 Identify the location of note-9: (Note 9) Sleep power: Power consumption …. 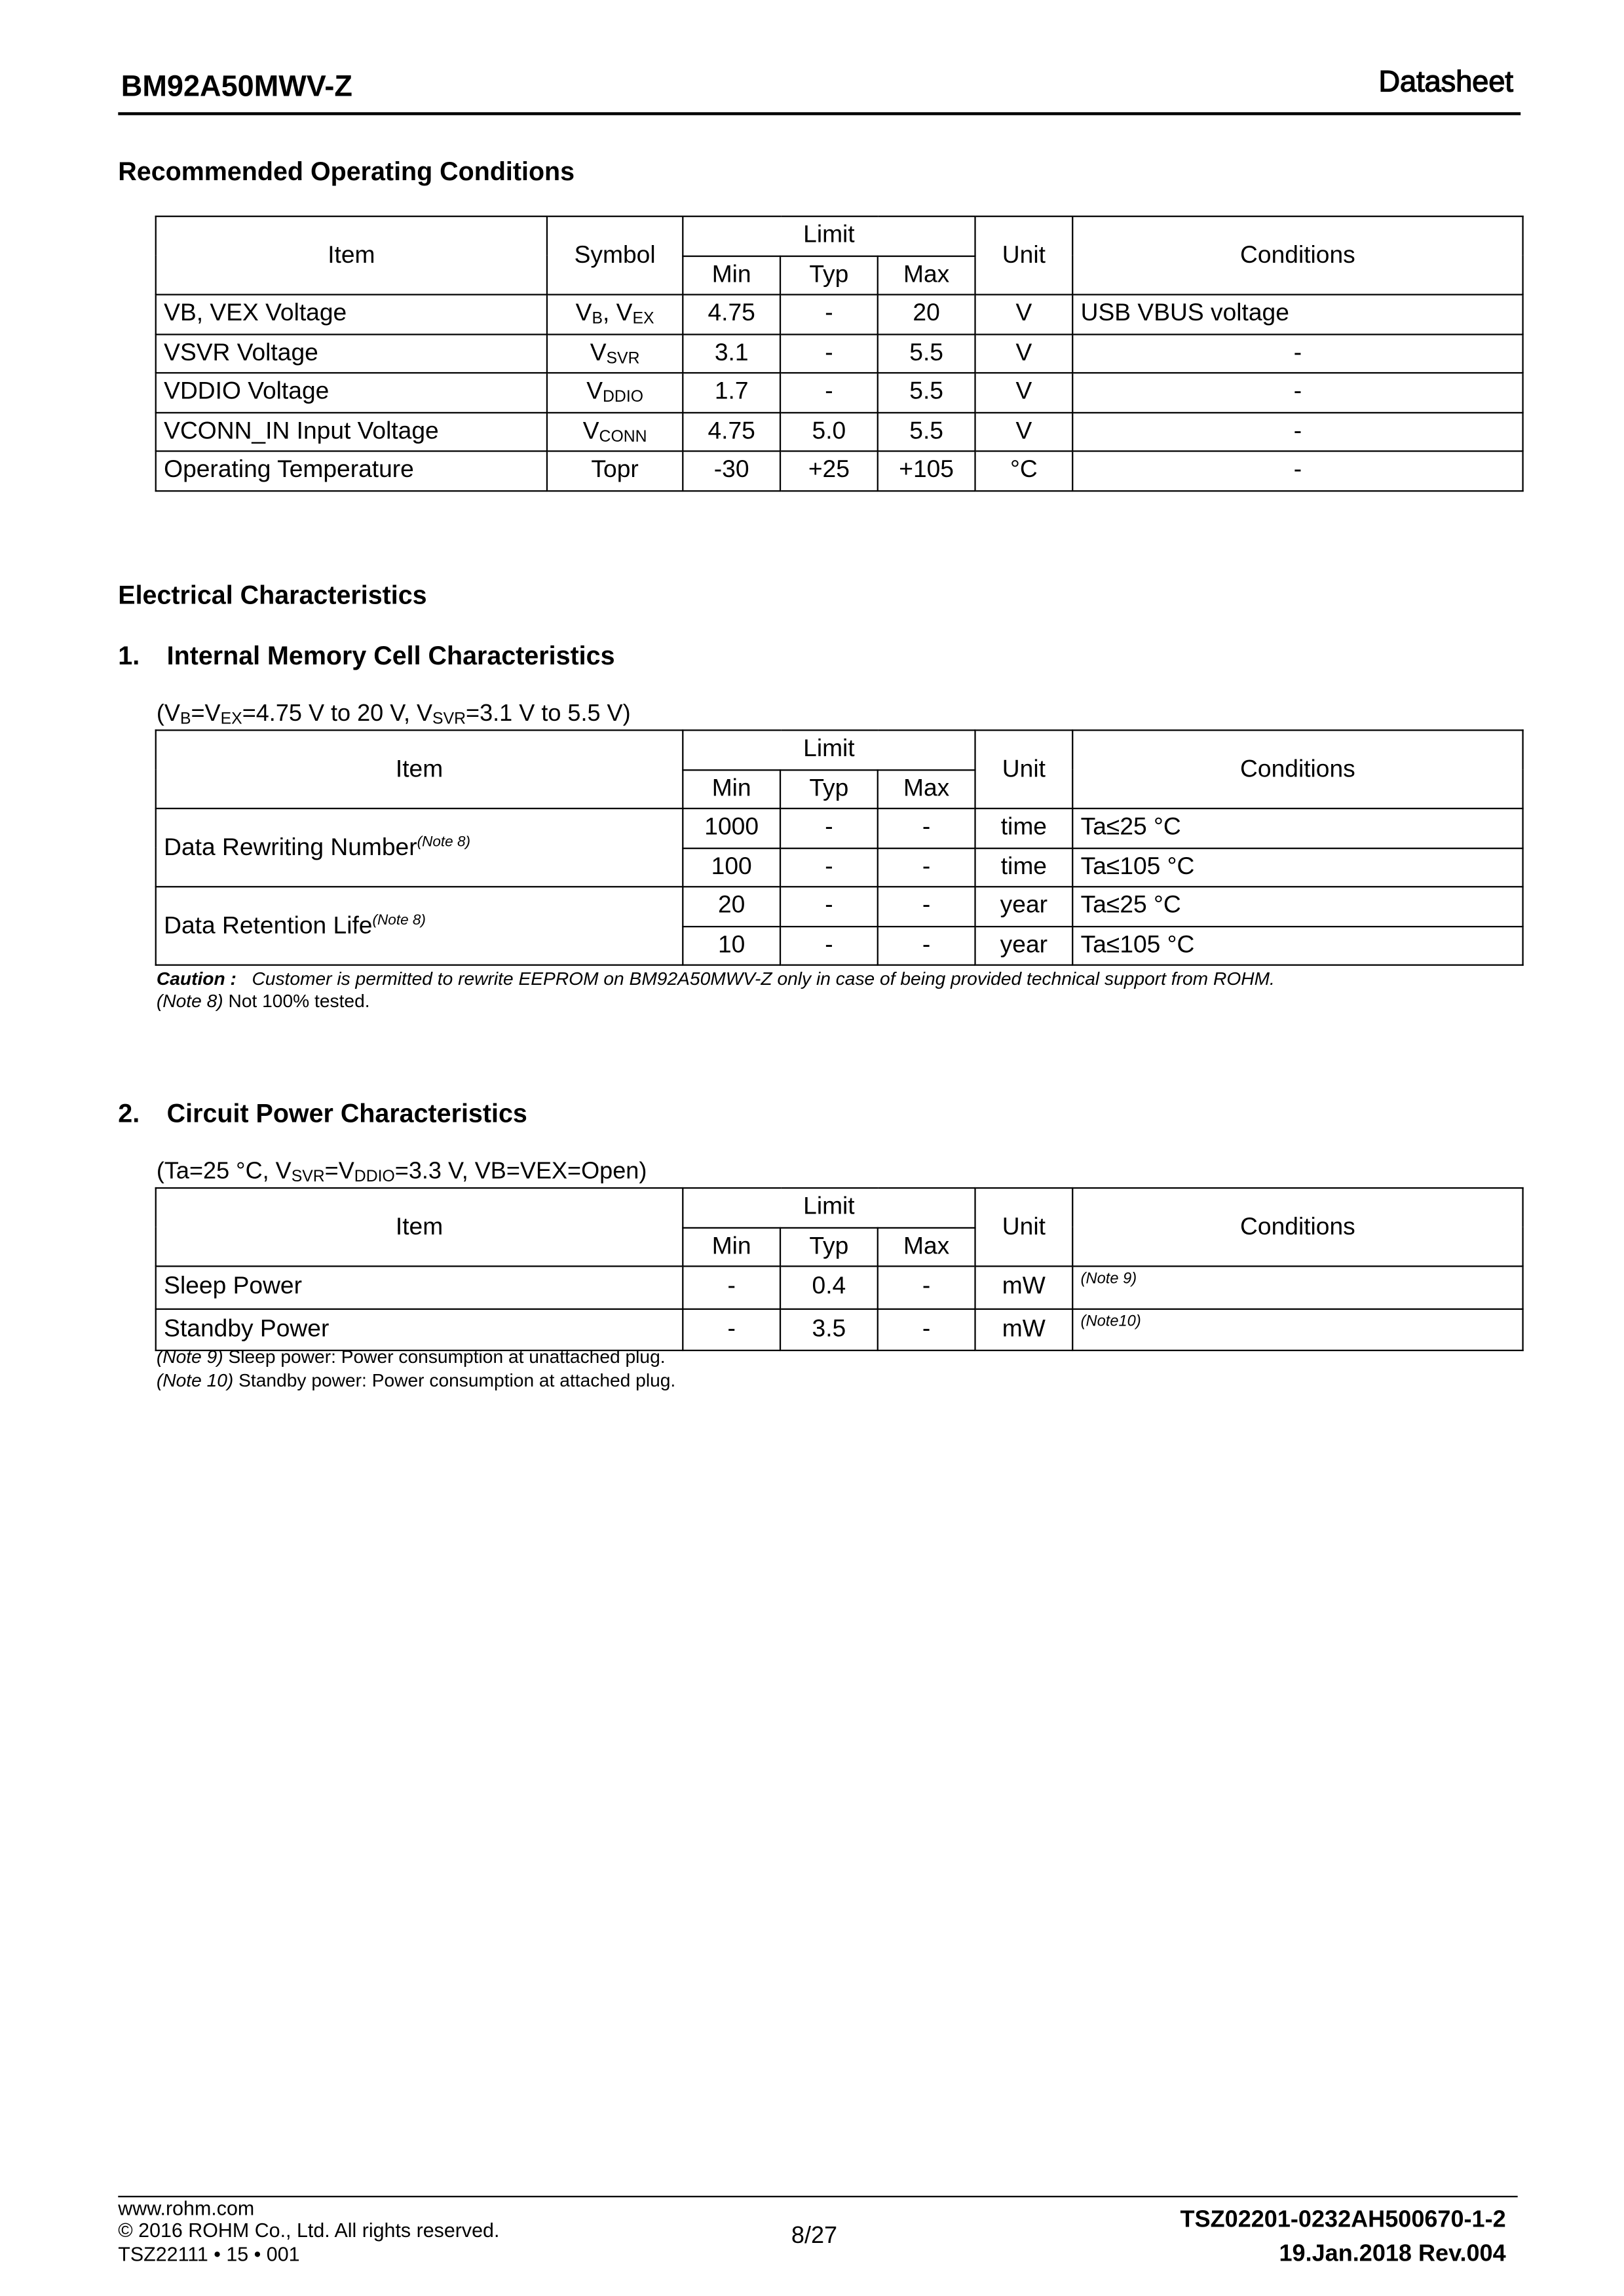
(411, 1357).